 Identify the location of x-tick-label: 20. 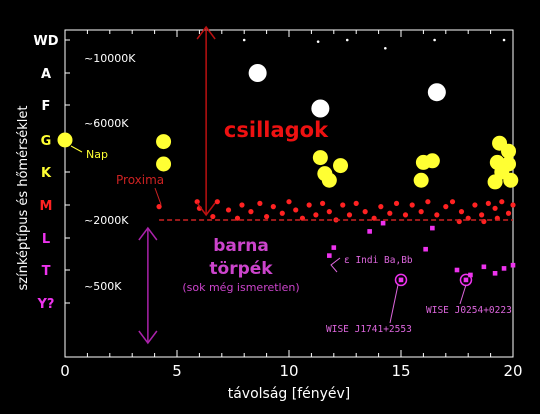
(512, 371).